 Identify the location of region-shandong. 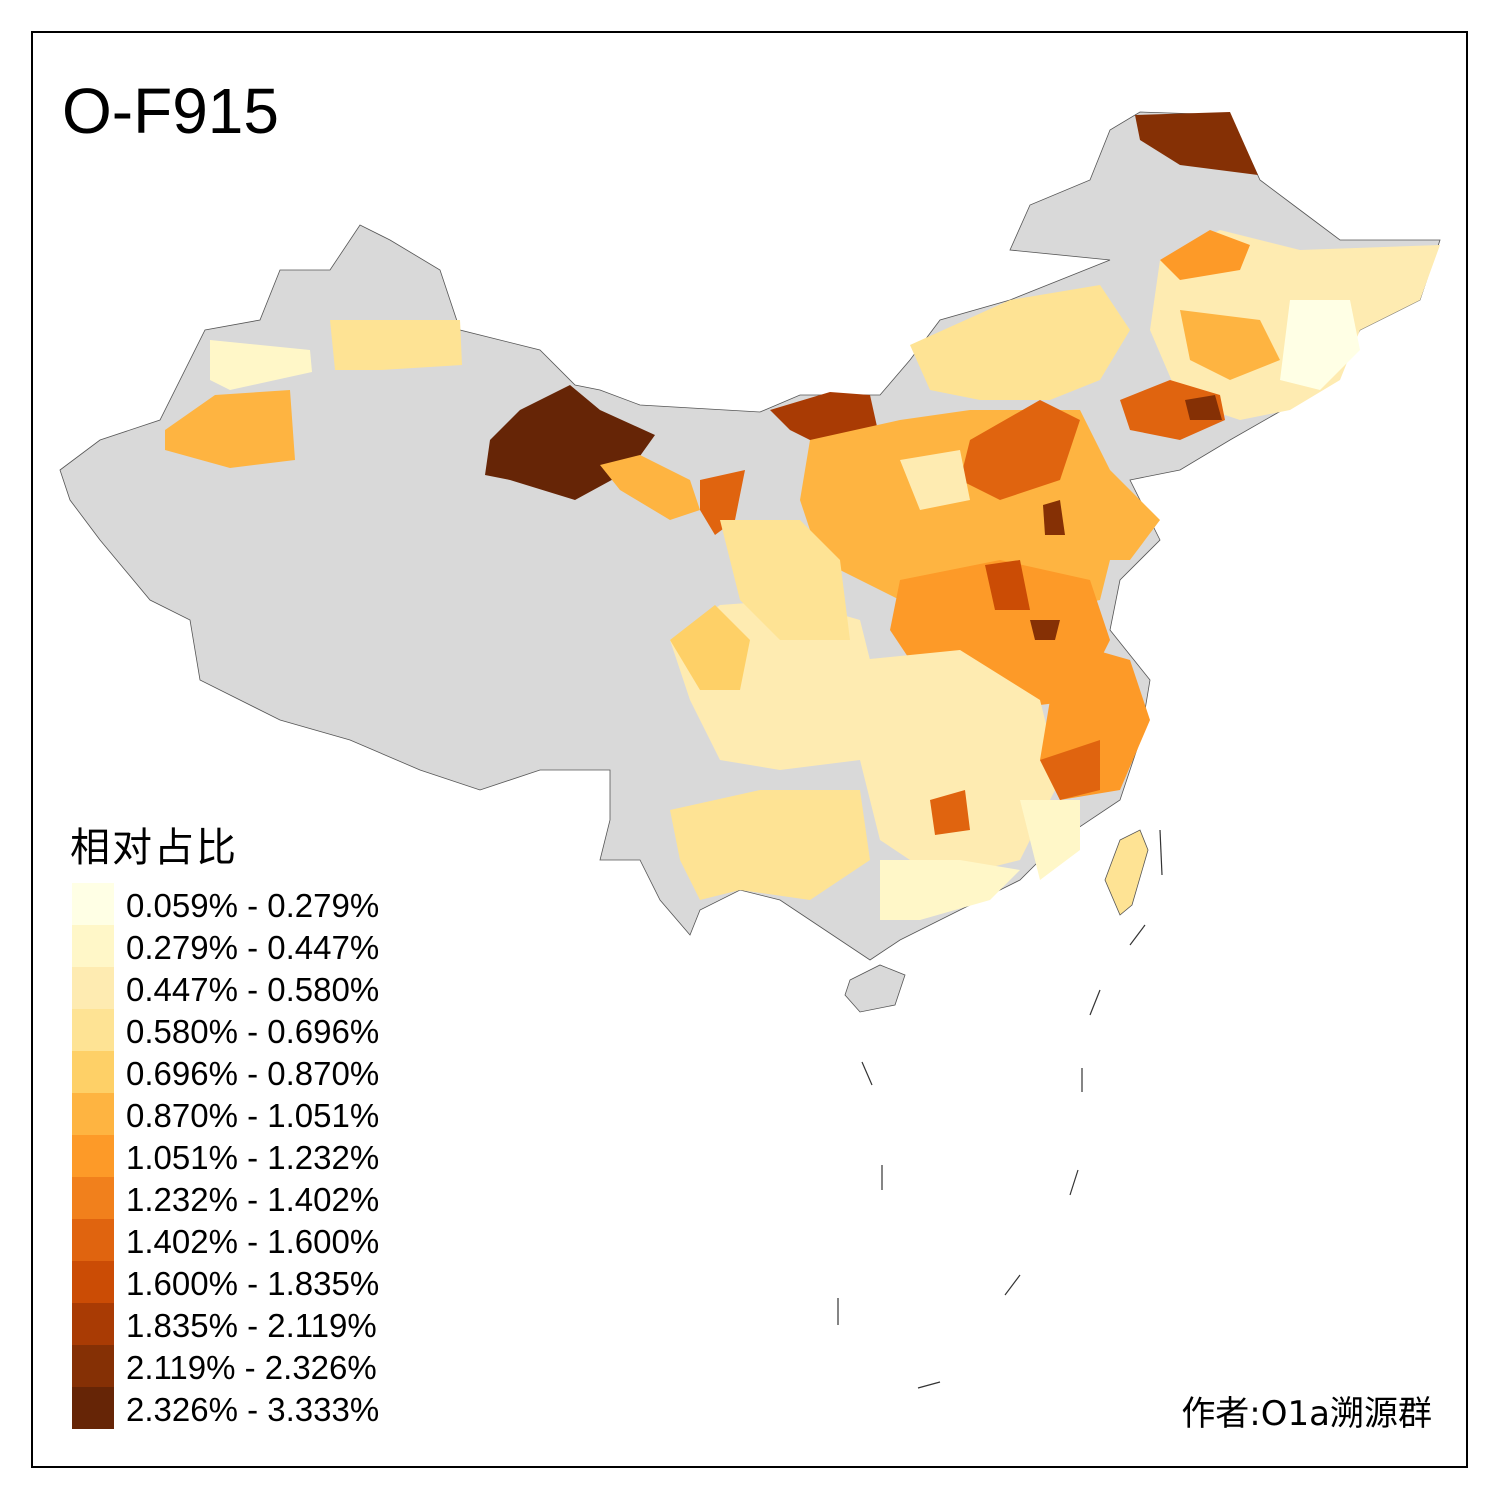
(1120, 540).